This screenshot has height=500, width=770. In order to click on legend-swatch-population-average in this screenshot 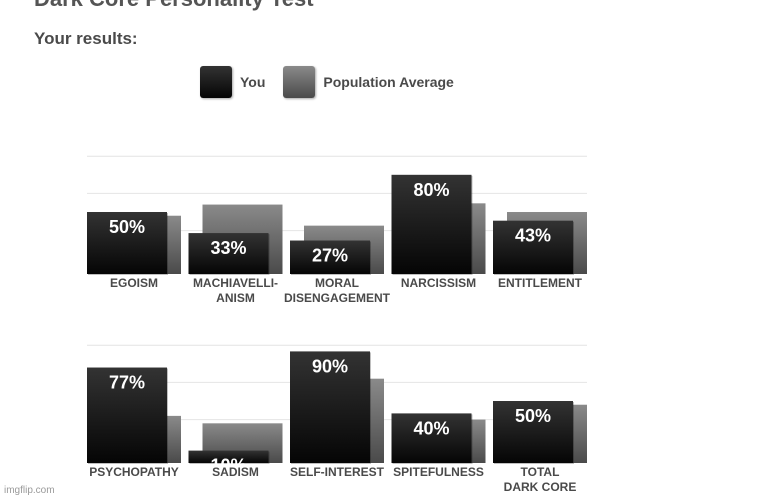, I will do `click(299, 82)`.